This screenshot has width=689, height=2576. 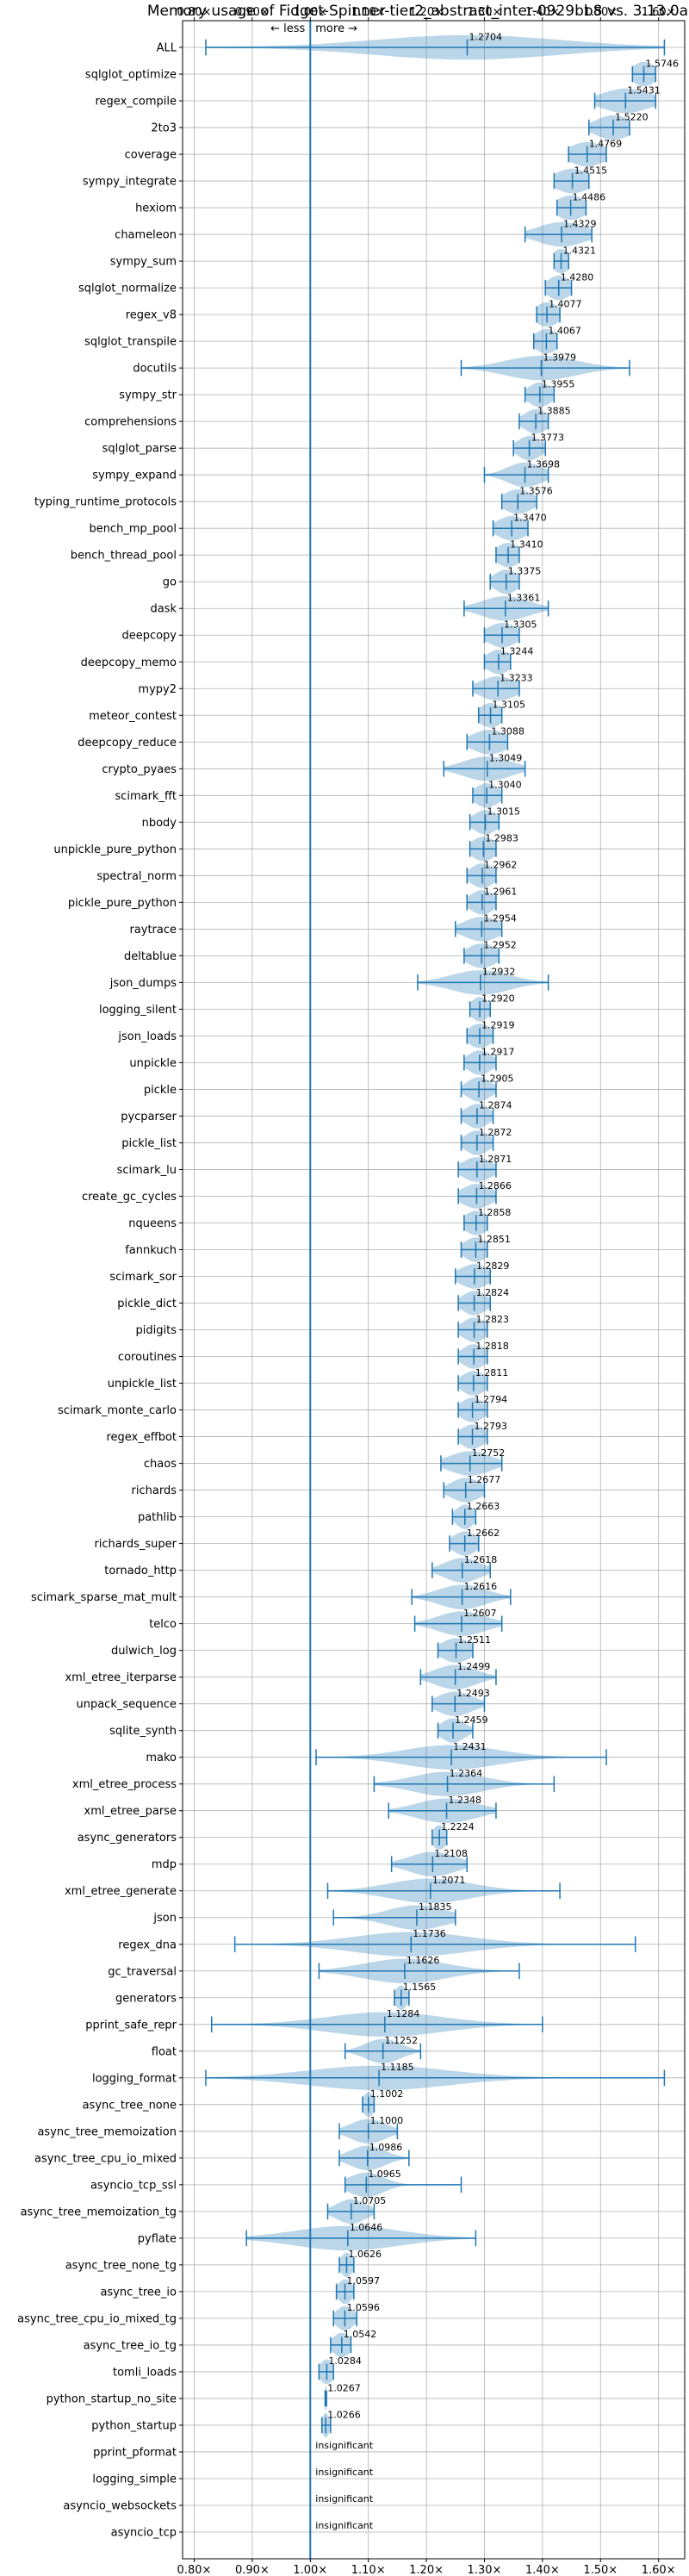 I want to click on x-tick-label-top: 0.90×, so click(x=252, y=13).